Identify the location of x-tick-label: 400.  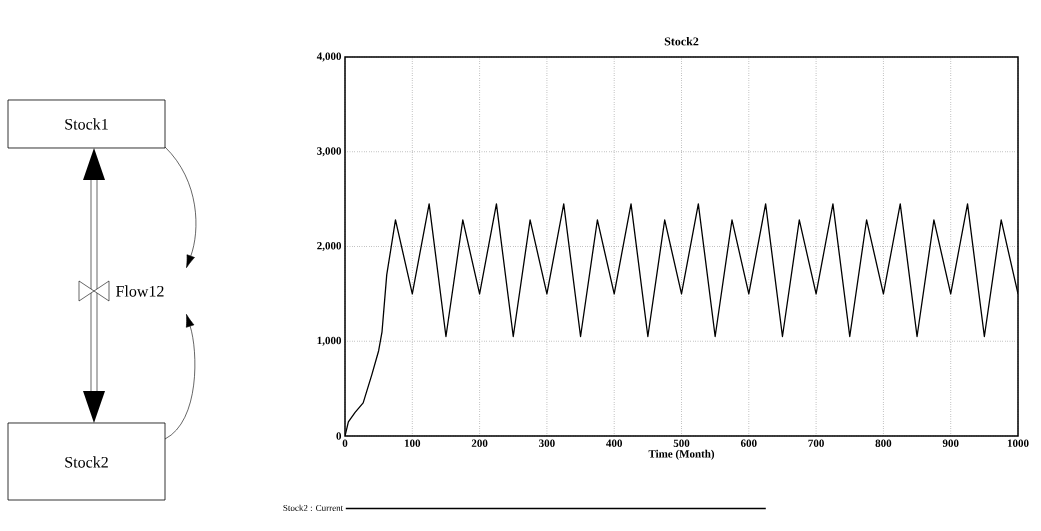
(614, 443).